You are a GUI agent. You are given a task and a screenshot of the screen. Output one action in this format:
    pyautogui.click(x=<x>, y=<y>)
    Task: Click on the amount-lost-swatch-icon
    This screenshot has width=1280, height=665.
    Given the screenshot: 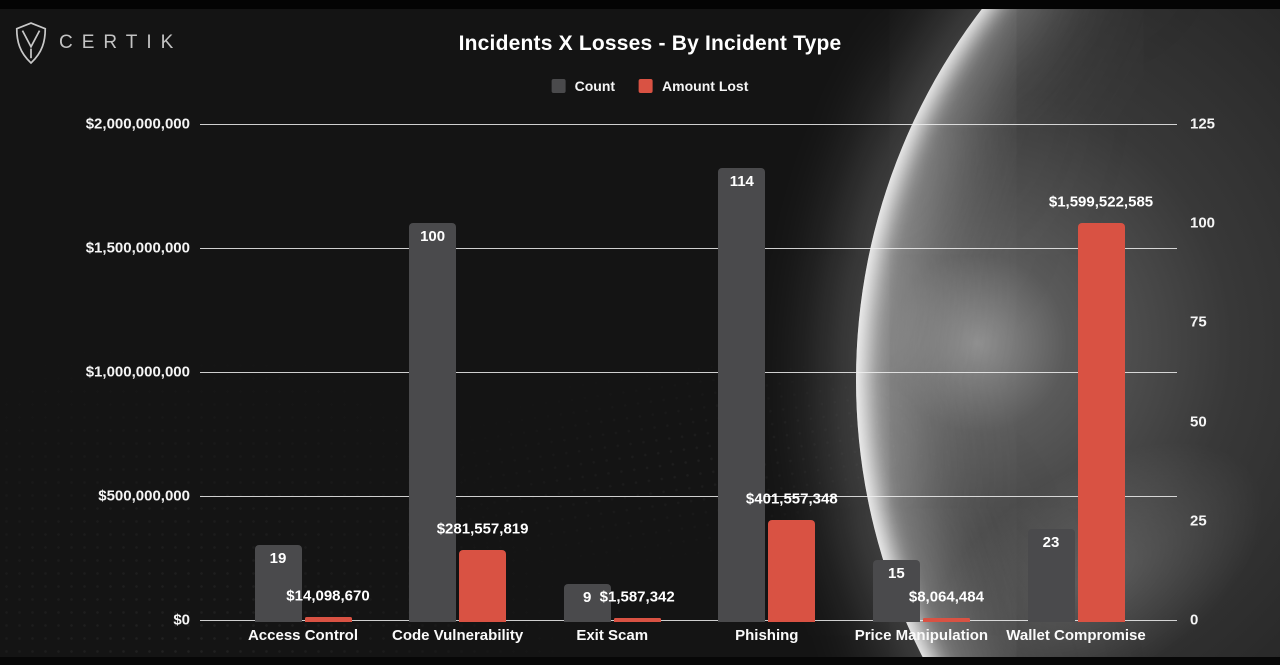 What is the action you would take?
    pyautogui.click(x=646, y=86)
    